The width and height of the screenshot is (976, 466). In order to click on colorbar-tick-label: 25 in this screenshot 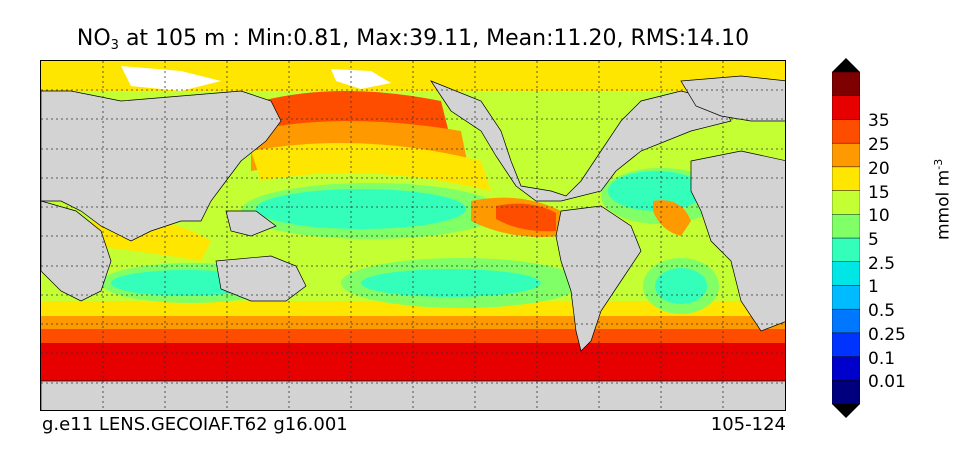, I will do `click(879, 145)`.